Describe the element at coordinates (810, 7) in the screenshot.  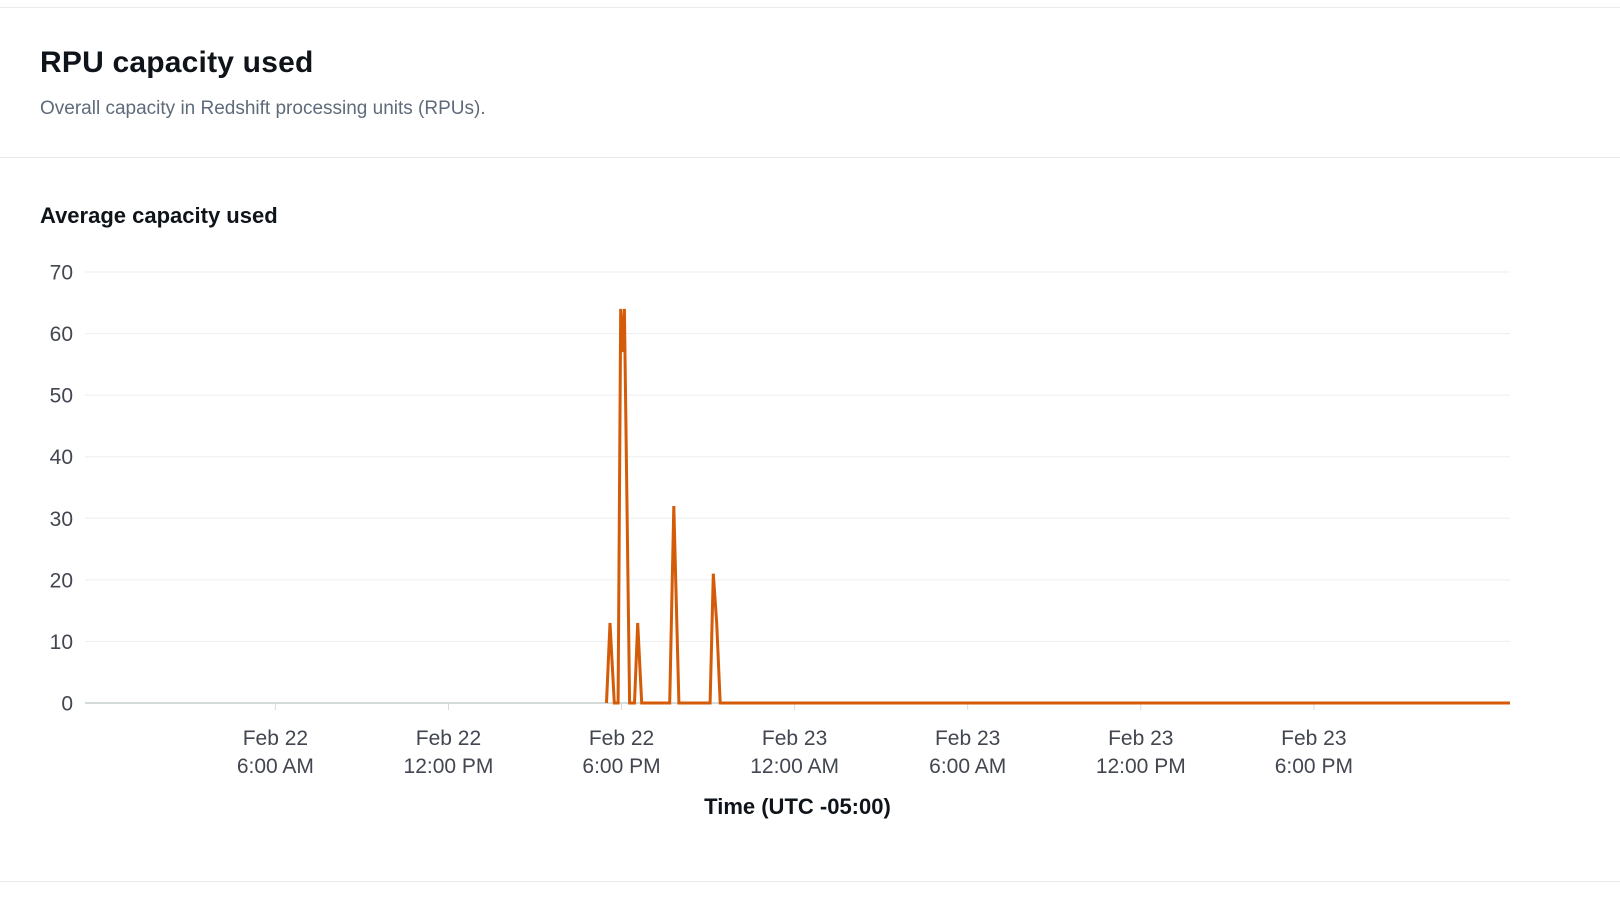
I see `panel-top-border` at that location.